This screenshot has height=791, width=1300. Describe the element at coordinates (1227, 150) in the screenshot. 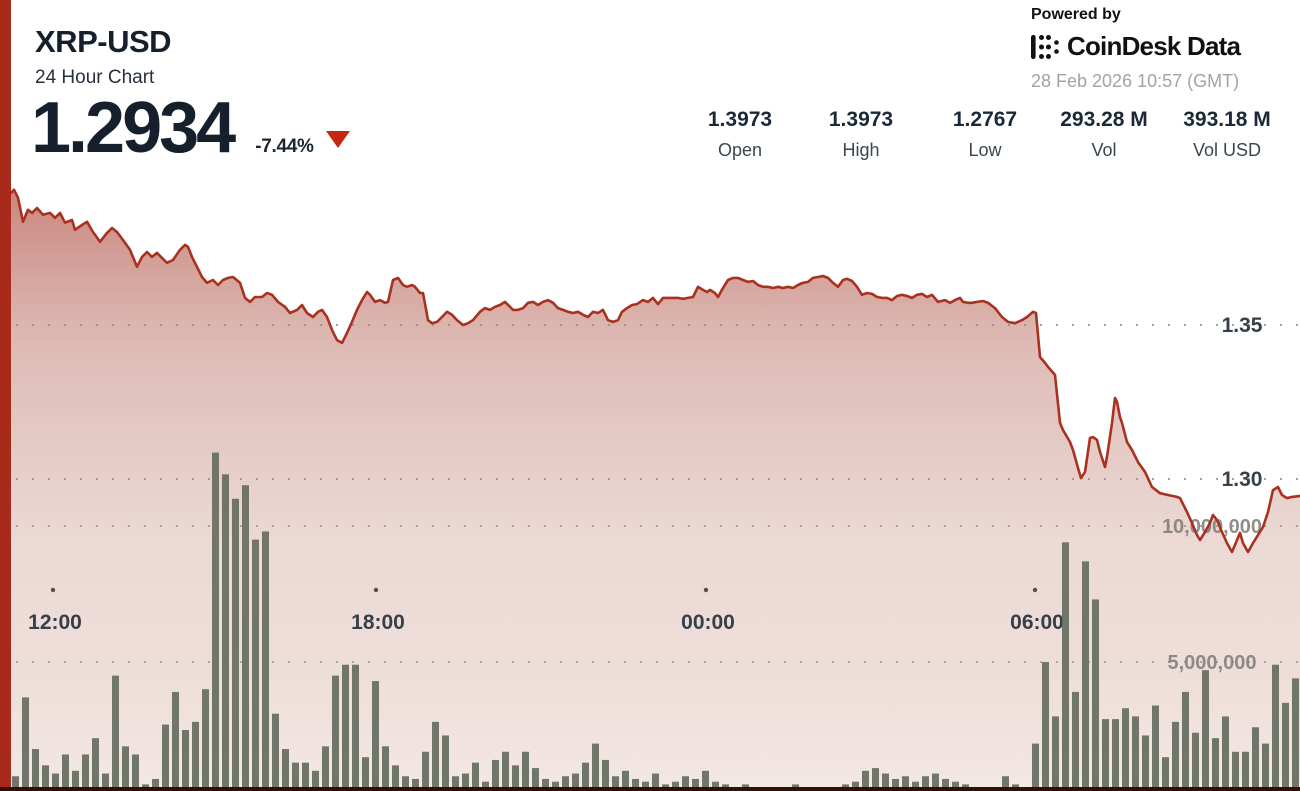

I see `stat-label: Vol USD` at that location.